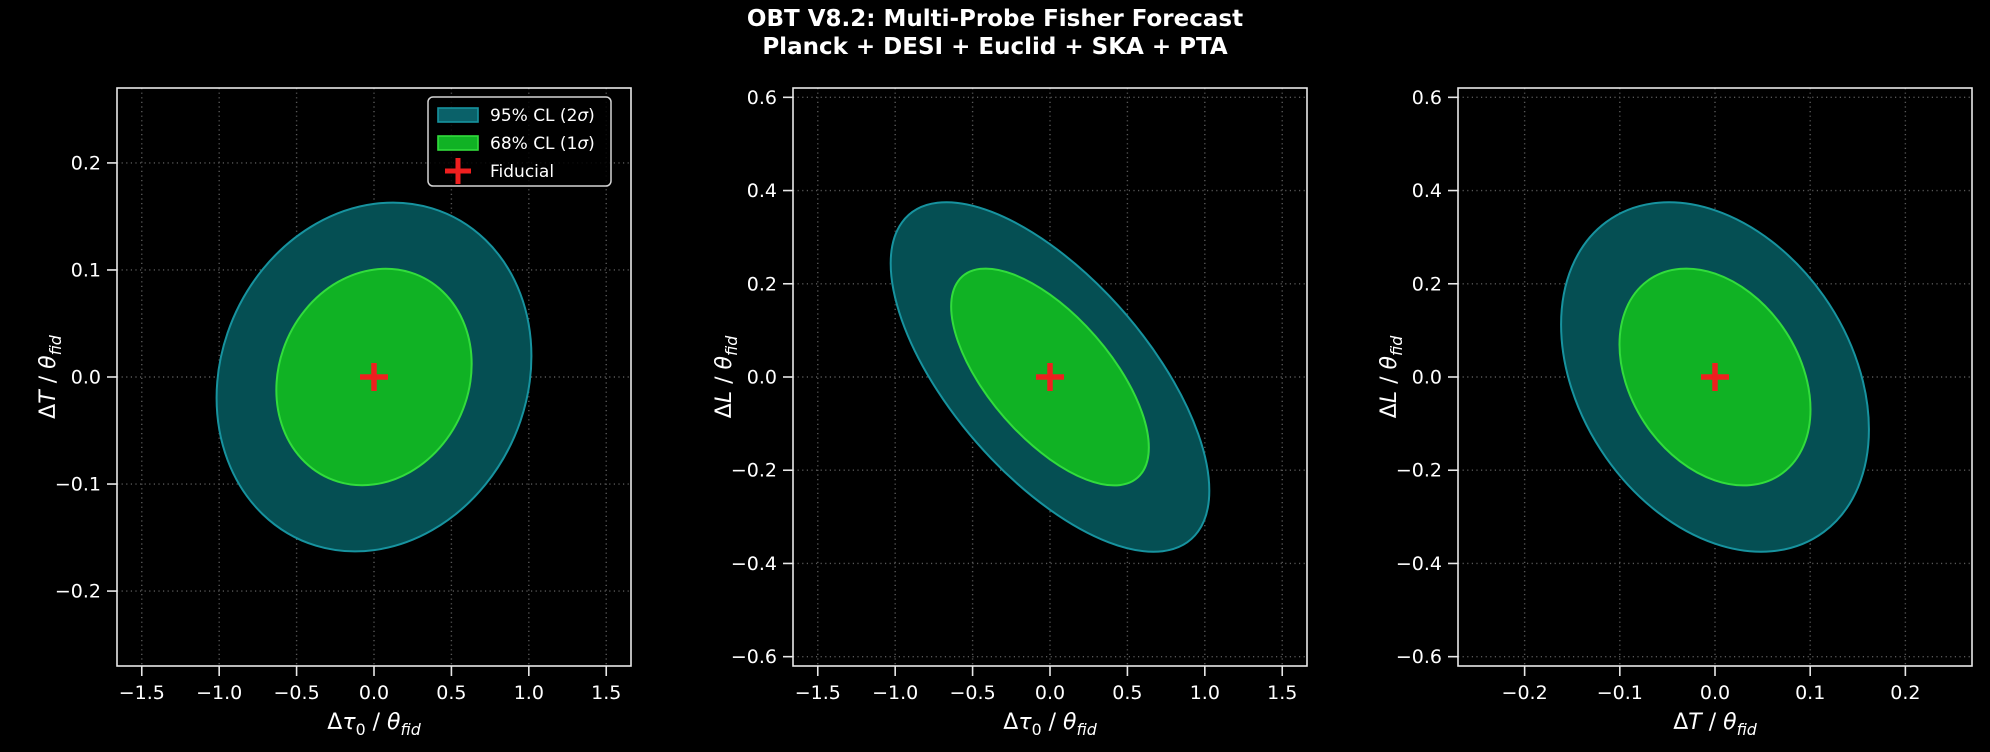 Image resolution: width=1990 pixels, height=752 pixels. I want to click on x-tick-label: −0.2, so click(1525, 693).